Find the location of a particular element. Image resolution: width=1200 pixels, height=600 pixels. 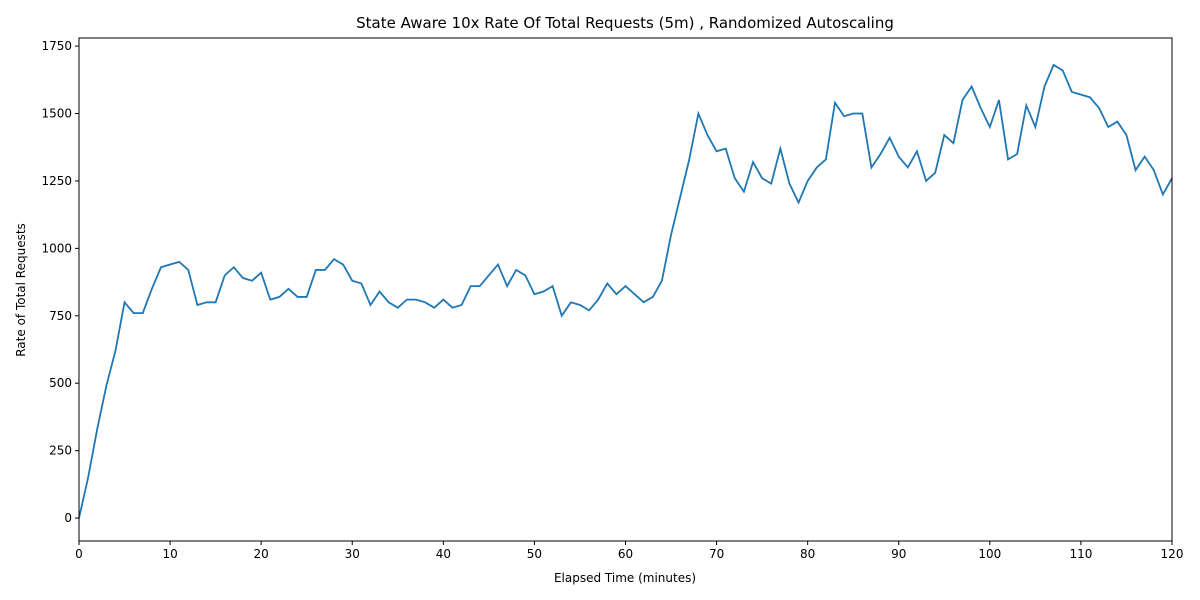

y-tick-label: 250 is located at coordinates (60, 451).